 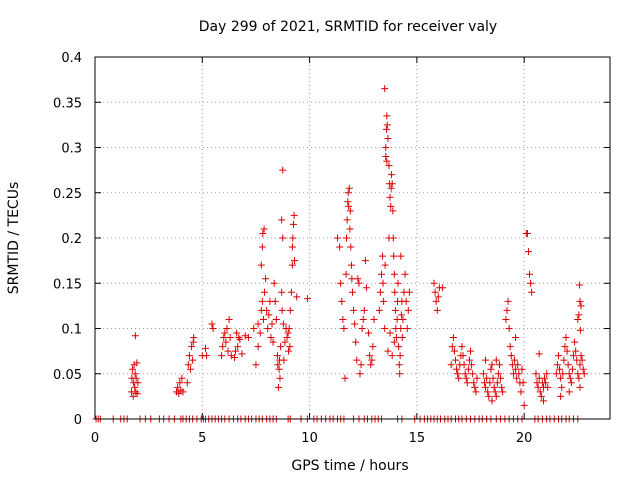 What do you see at coordinates (67, 194) in the screenshot?
I see `y-tick-label: 0.25` at bounding box center [67, 194].